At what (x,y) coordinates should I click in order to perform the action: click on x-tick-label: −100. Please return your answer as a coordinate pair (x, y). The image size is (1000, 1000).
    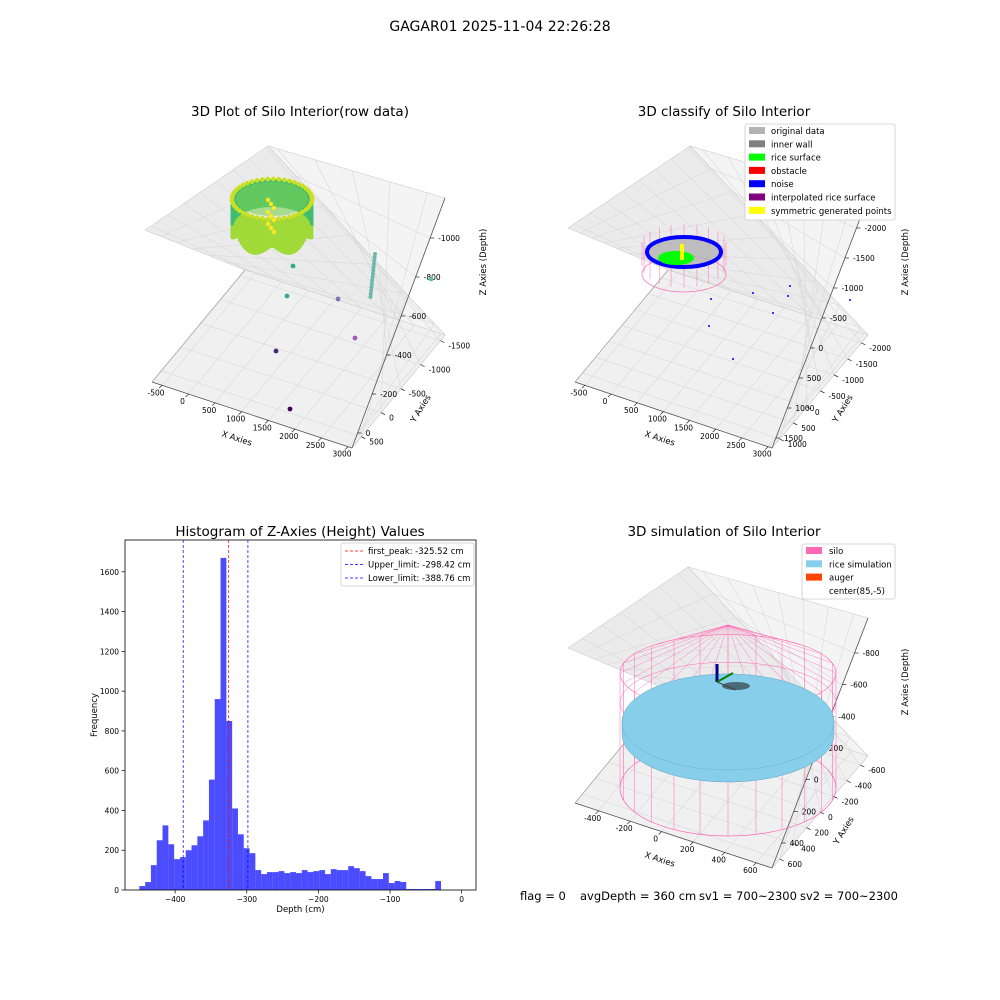
    Looking at the image, I should click on (390, 899).